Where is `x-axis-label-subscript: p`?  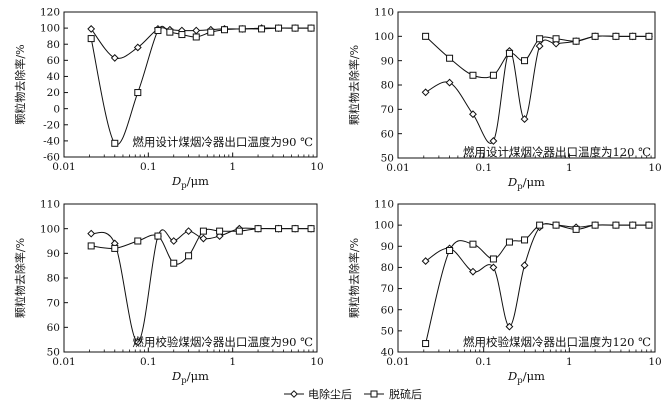
x-axis-label-subscript: p is located at coordinates (184, 186).